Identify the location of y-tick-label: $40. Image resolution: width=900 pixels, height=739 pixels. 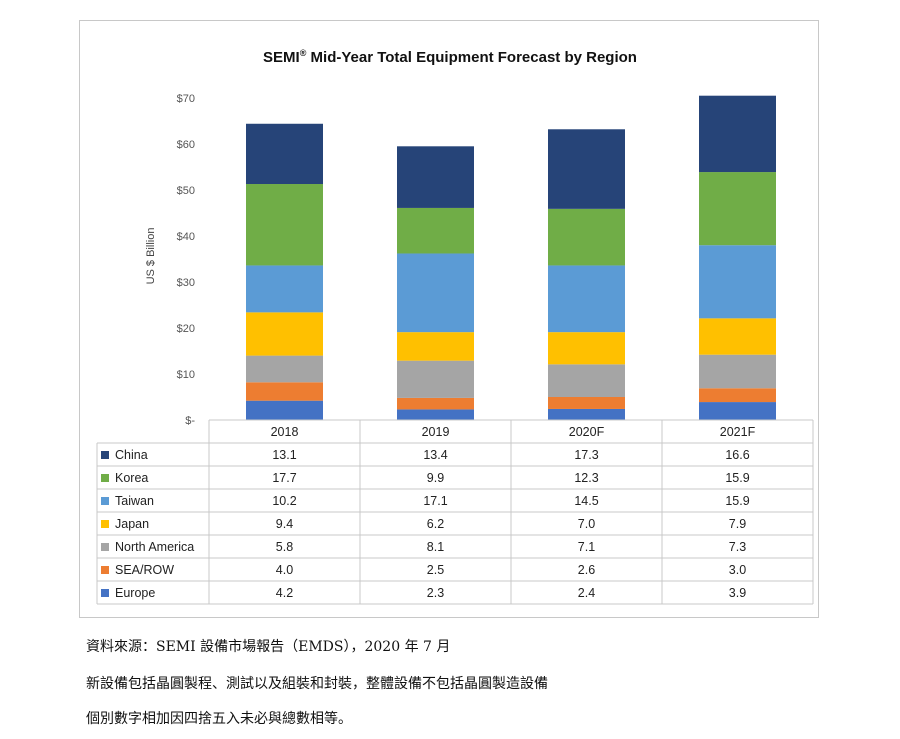
(186, 237).